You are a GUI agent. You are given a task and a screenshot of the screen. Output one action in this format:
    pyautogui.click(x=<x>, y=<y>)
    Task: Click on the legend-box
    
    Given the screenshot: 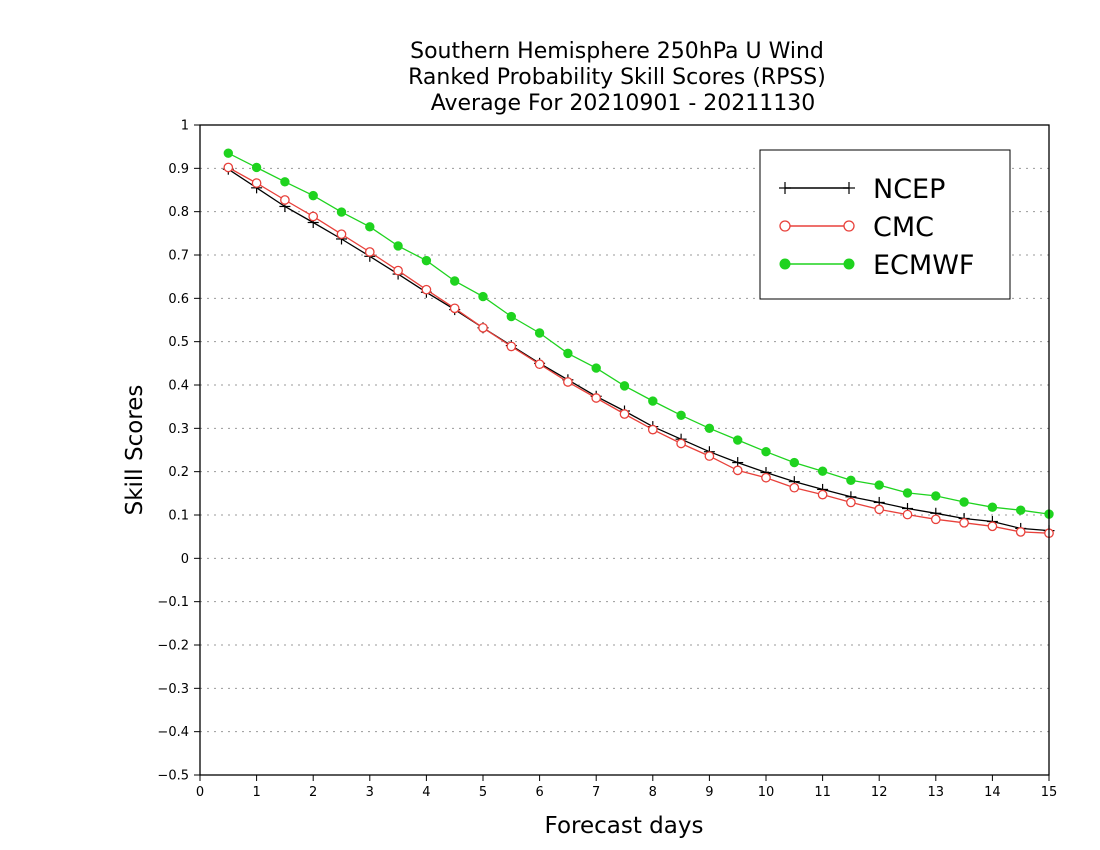 What is the action you would take?
    pyautogui.click(x=885, y=224)
    